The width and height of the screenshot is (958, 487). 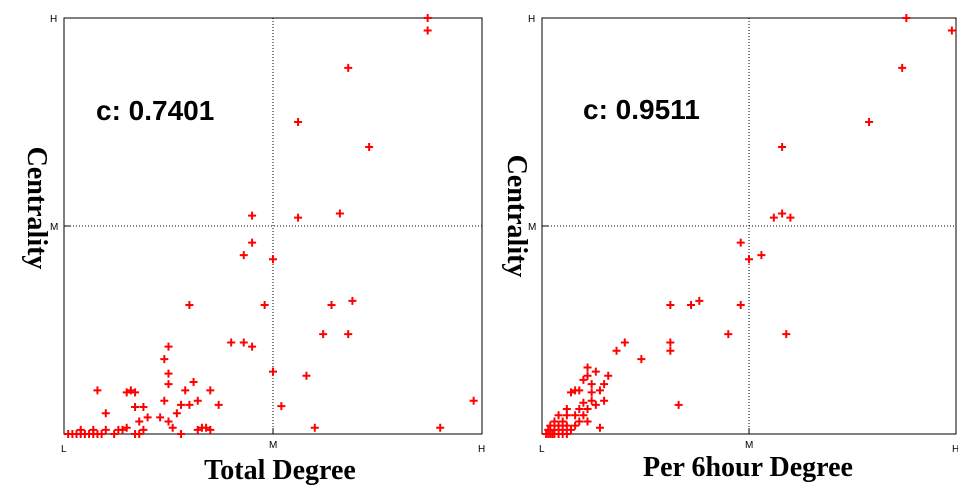 What do you see at coordinates (481, 449) in the screenshot?
I see `x-tick-label-h-left: H` at bounding box center [481, 449].